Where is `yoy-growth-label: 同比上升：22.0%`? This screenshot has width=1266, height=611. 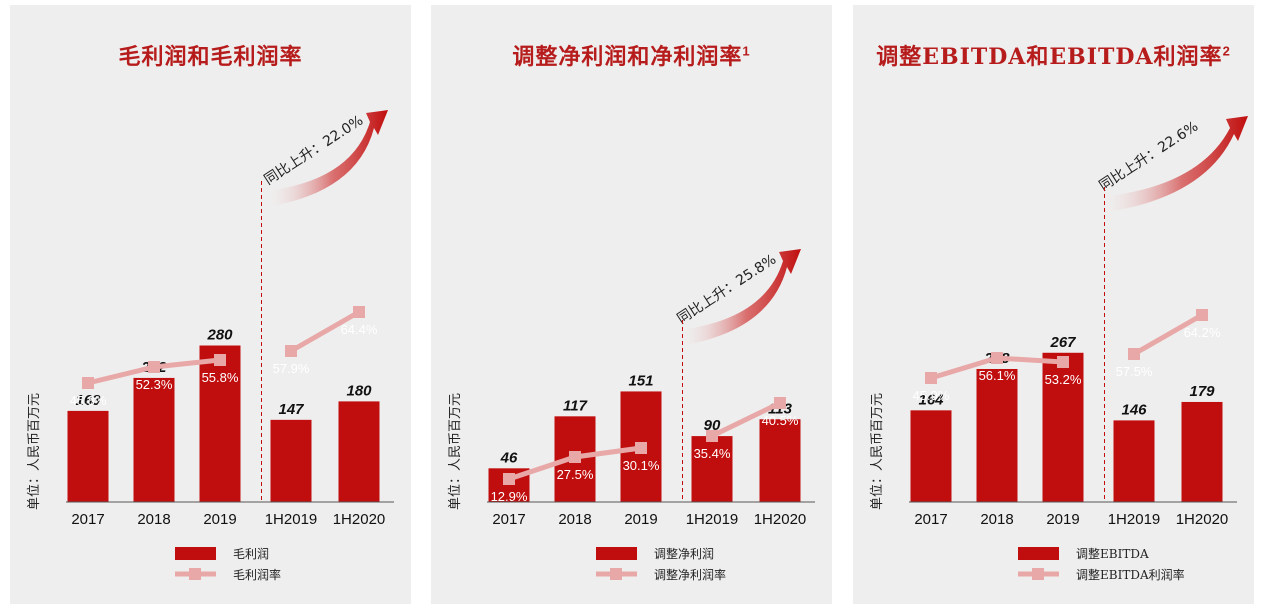
yoy-growth-label: 同比上升：22.0% is located at coordinates (313, 151).